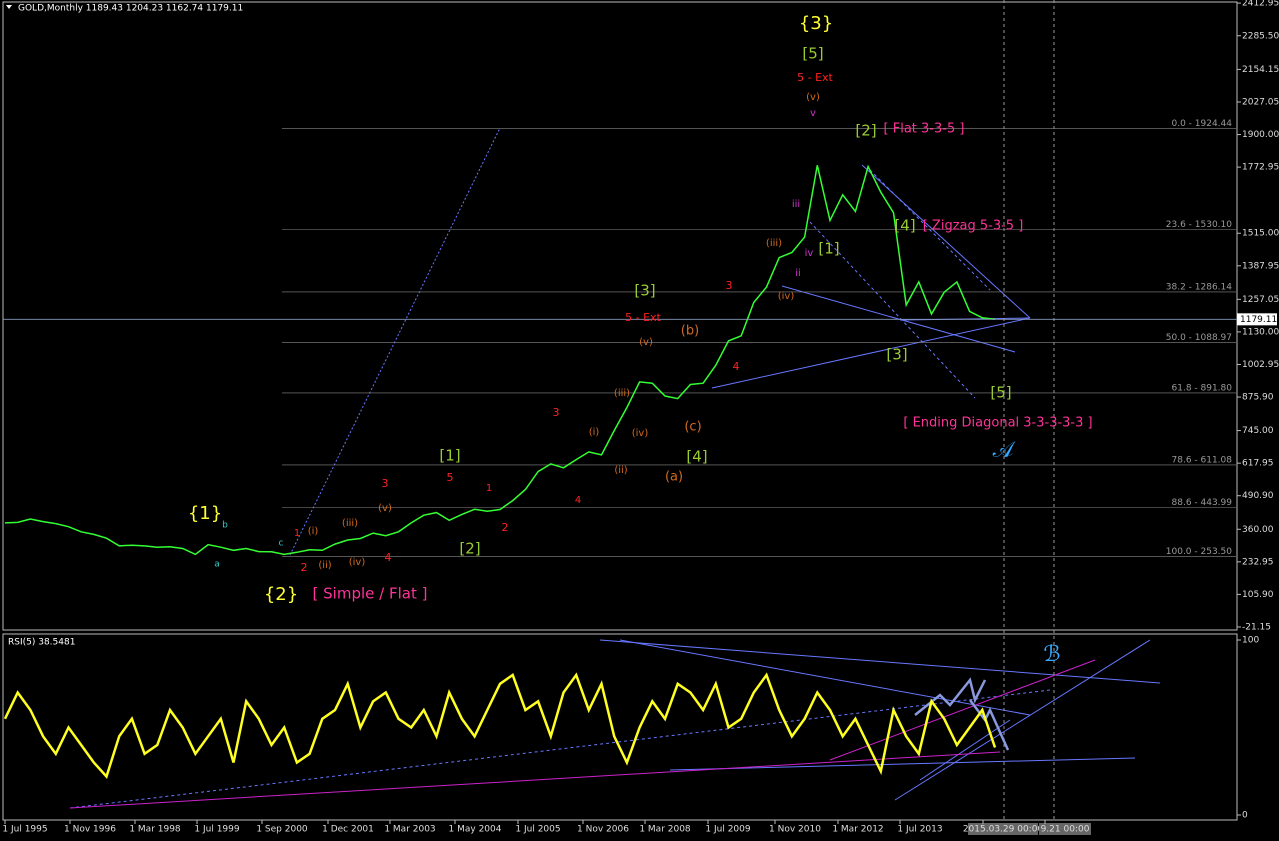 This screenshot has height=841, width=1279. I want to click on wave-label: 5, so click(450, 477).